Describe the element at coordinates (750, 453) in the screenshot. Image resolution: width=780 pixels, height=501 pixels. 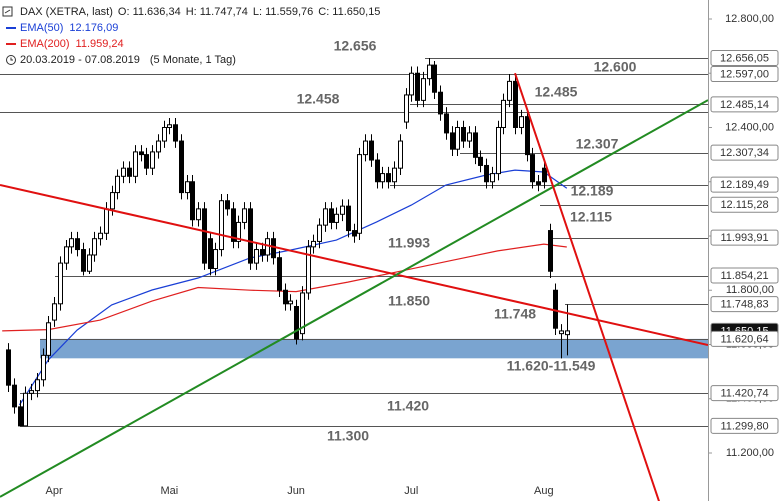
I see `y-tick-label: 11.200,00` at that location.